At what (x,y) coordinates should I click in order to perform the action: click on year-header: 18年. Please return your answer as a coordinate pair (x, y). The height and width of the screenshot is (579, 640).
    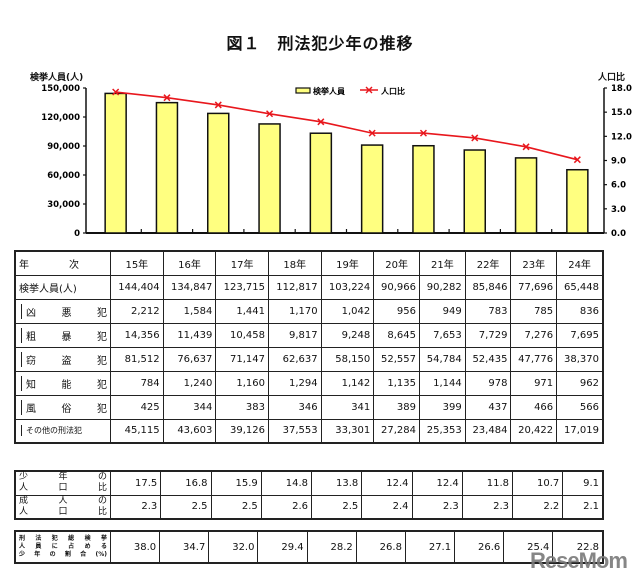
    Looking at the image, I should click on (294, 263).